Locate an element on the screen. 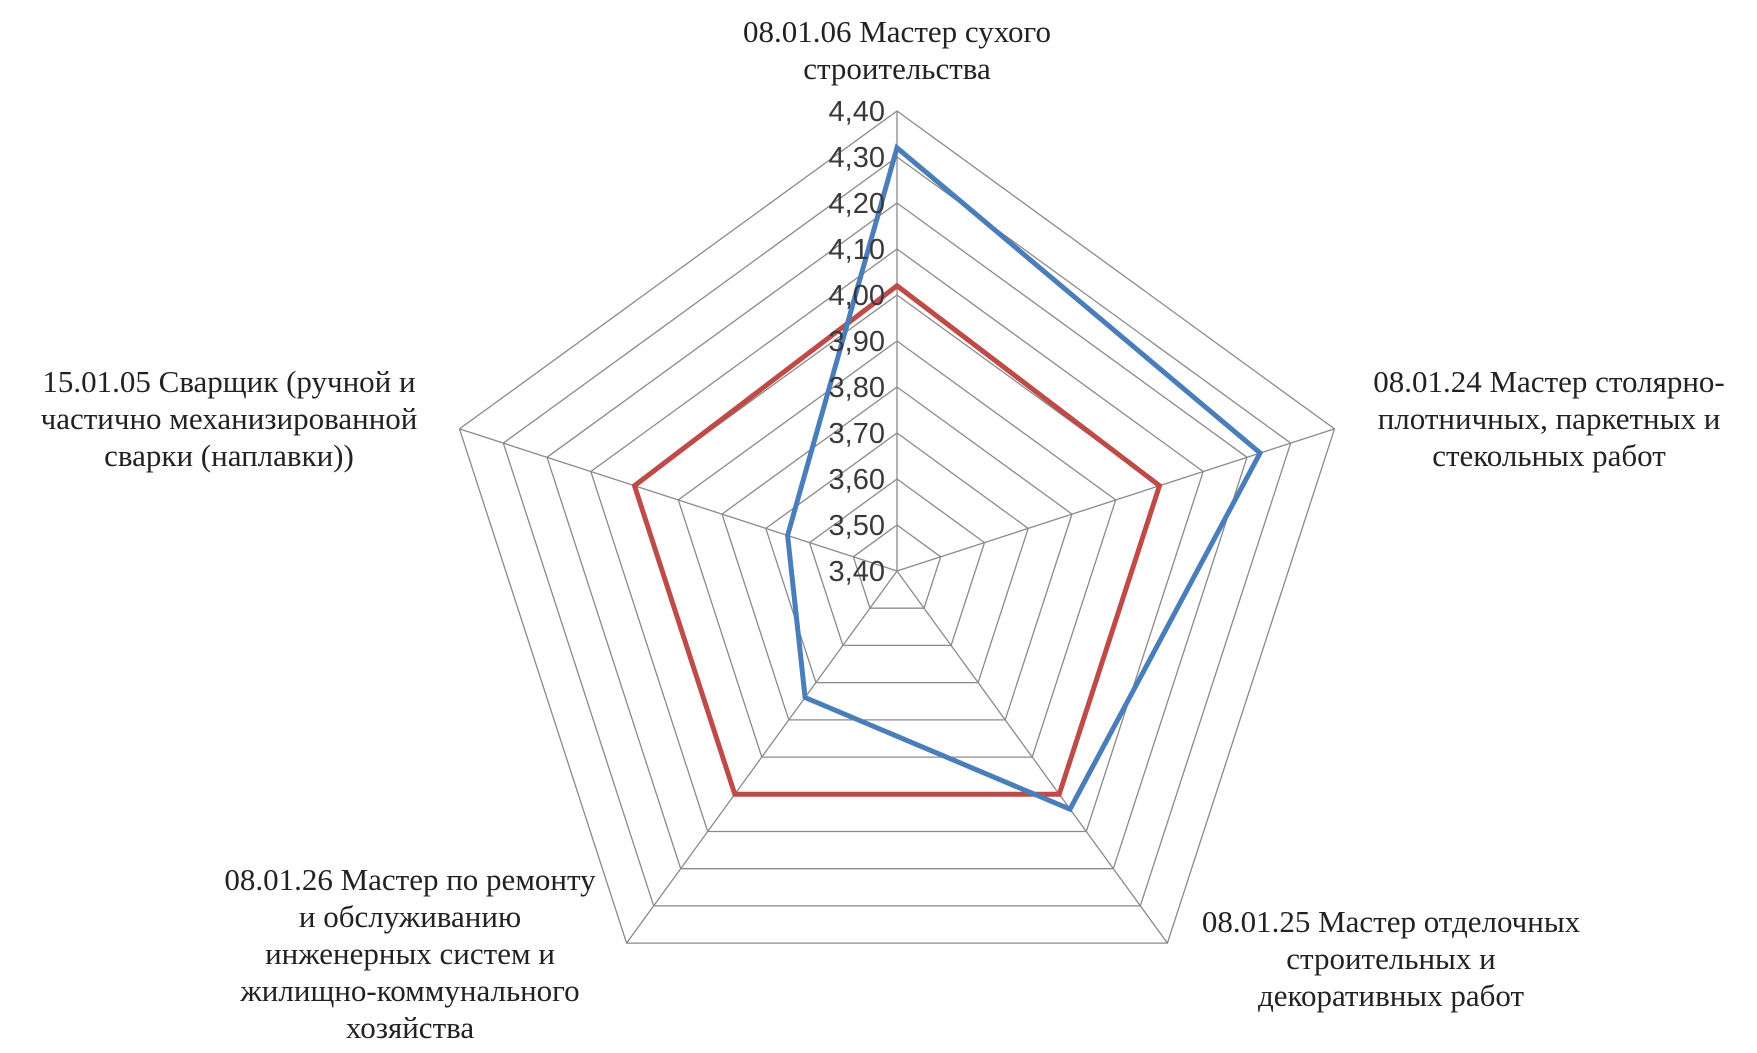 Image resolution: width=1757 pixels, height=1053 pixels. category-label-line: плотничных, паркетных и is located at coordinates (1549, 418).